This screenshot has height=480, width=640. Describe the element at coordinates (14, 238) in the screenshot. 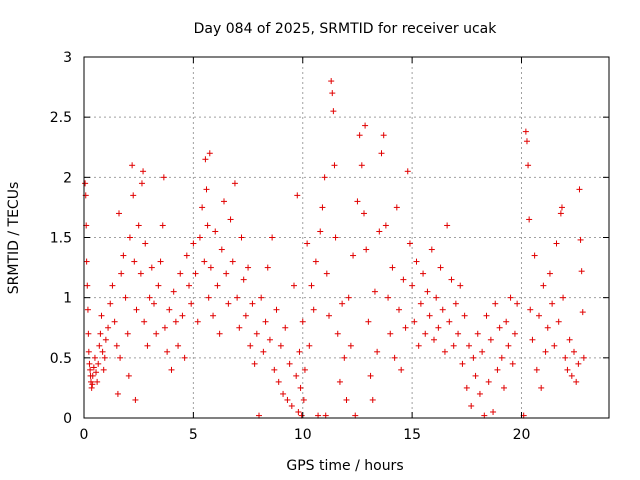

I see `y-axis-label: SRMTID / TECUs` at that location.